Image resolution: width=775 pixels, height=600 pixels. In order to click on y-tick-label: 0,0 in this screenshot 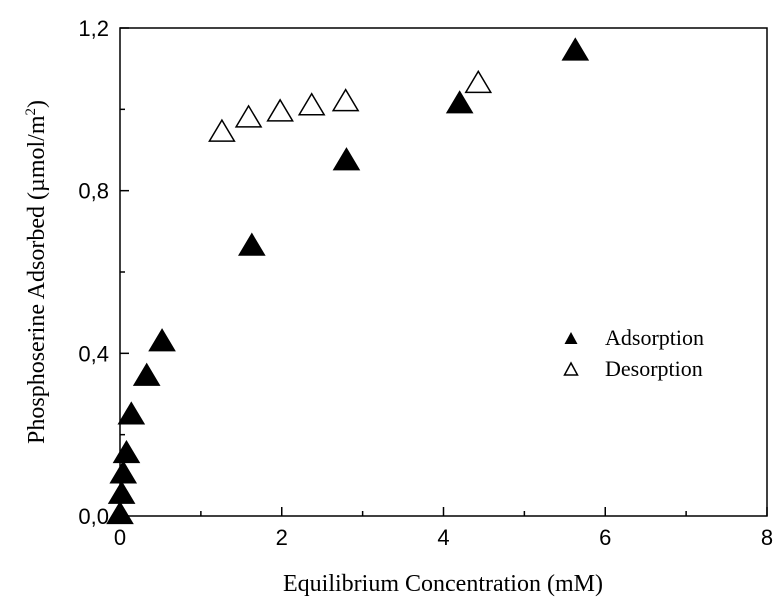, I will do `click(93, 516)`.